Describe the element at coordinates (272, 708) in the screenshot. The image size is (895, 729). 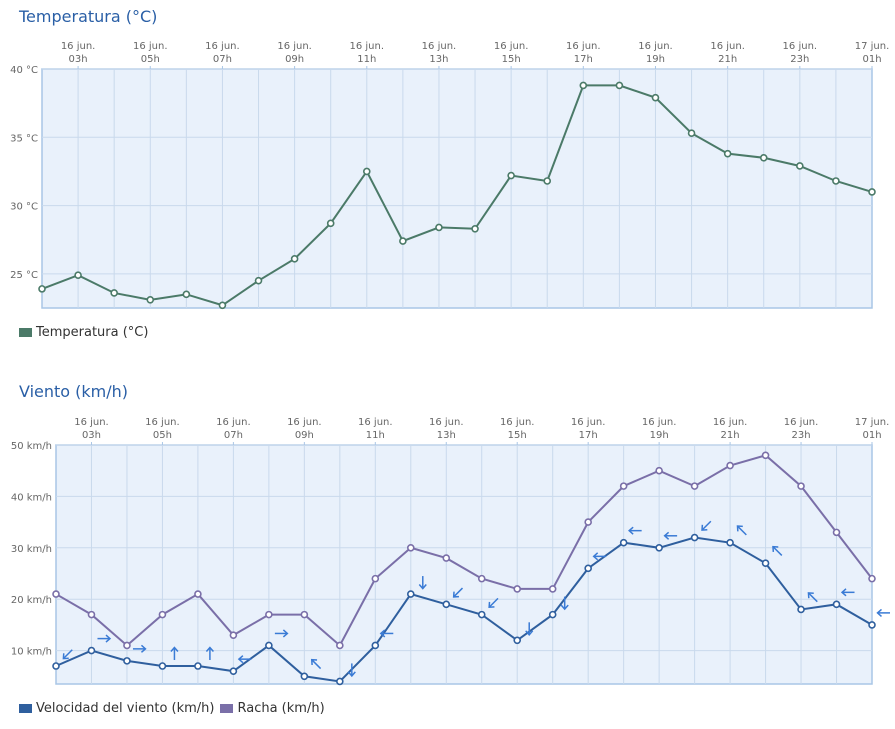
I see `legend-item-gust: Racha (km/h)` at that location.